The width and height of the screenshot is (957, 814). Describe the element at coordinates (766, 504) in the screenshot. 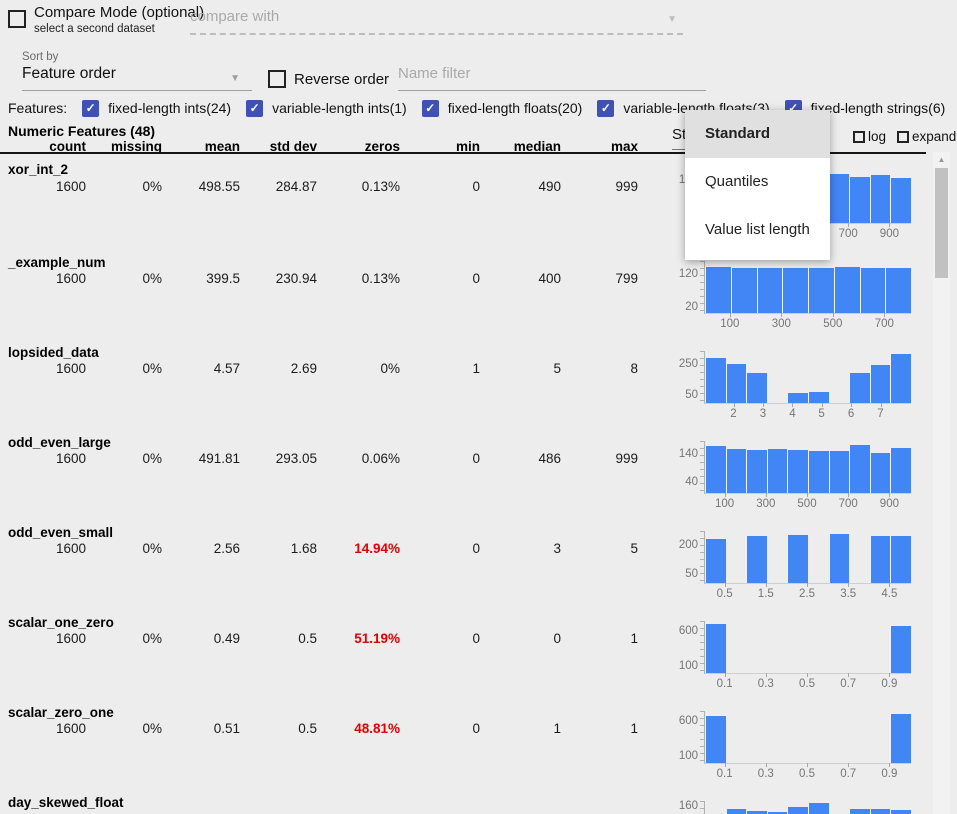

I see `x-tick-label: 300` at that location.